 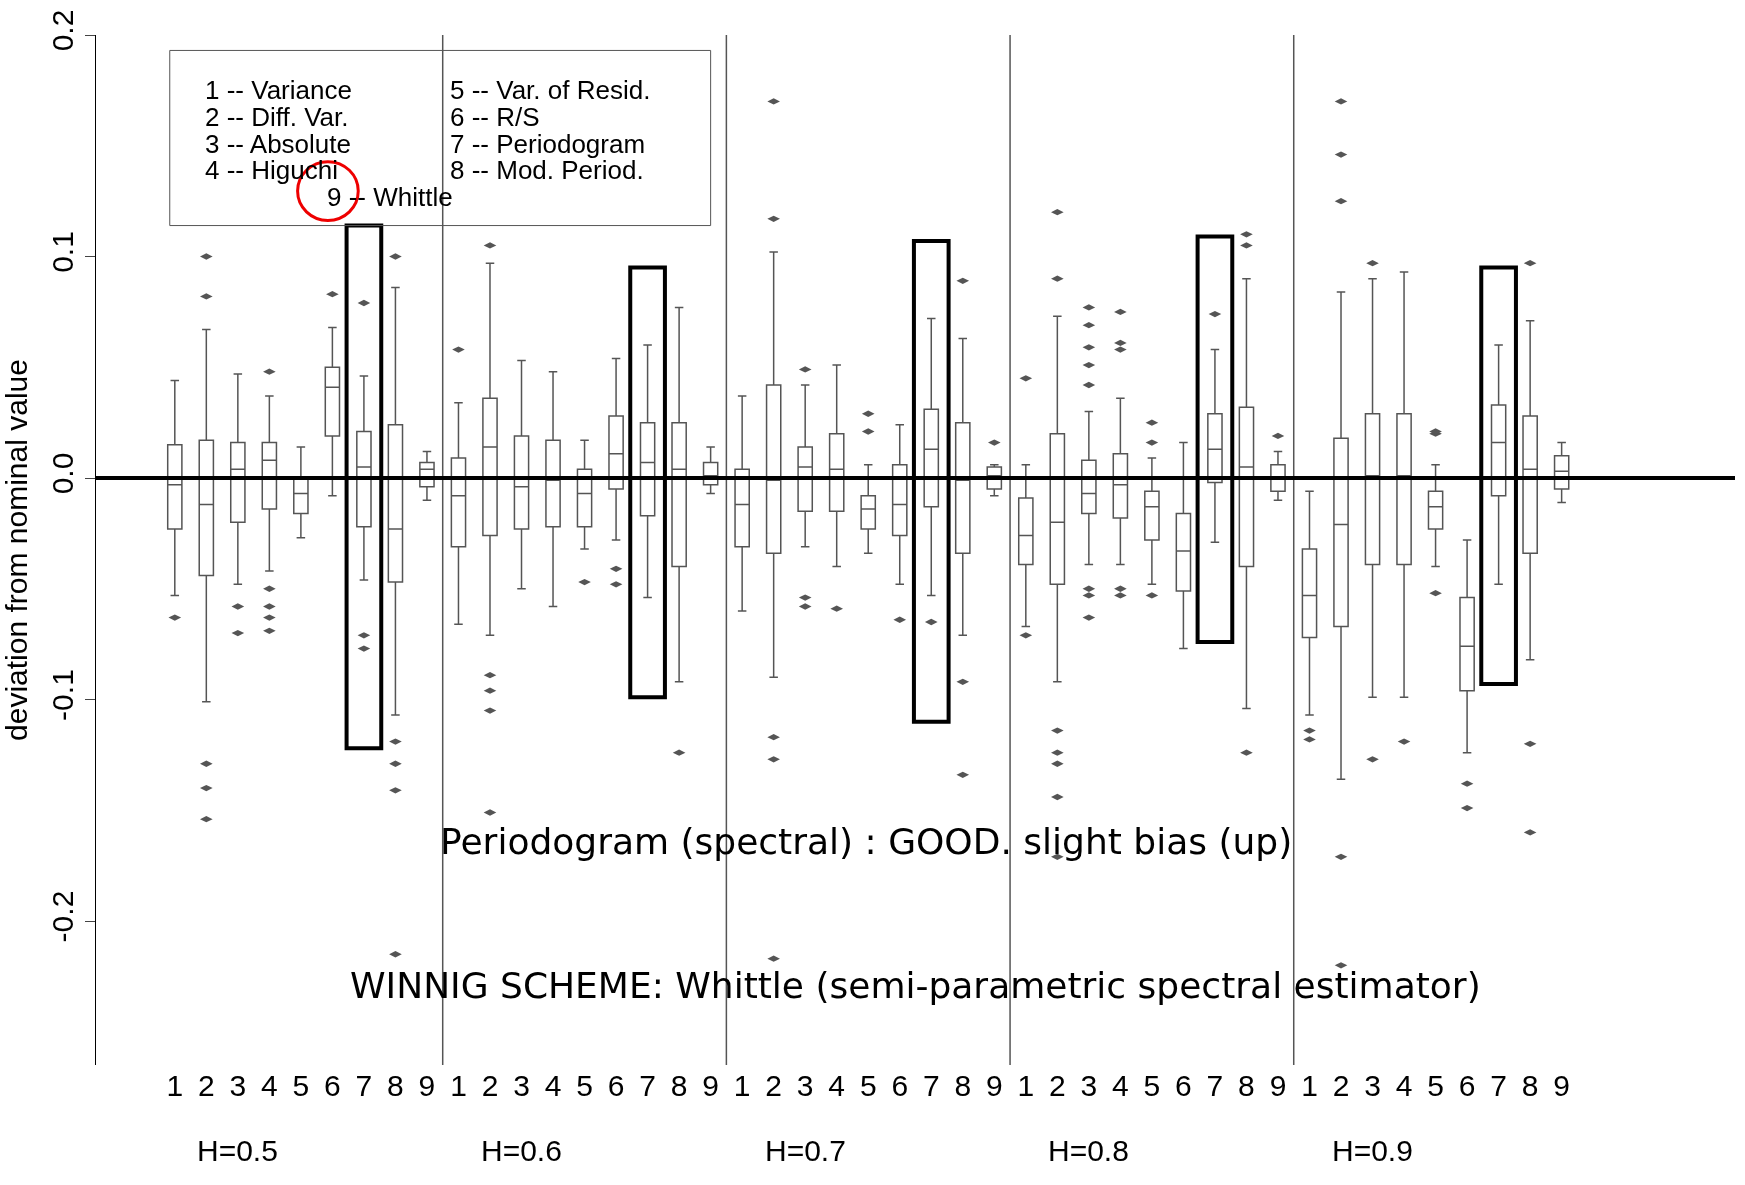 I want to click on annotation: 2 -- Diff. Var., so click(x=277, y=117).